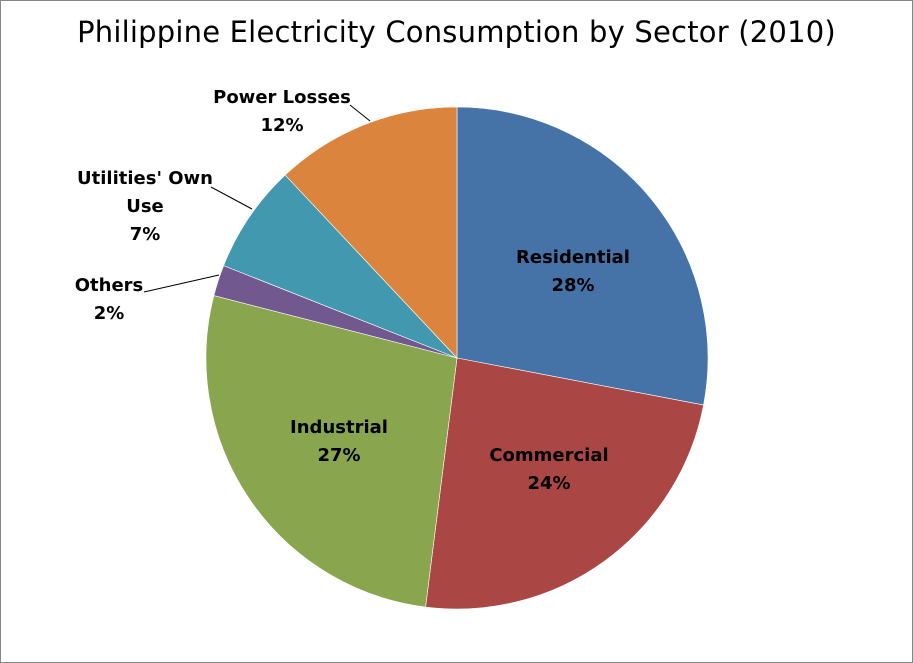  I want to click on data-label-utilities-own-use: Utilities' Own Use 7%, so click(145, 206).